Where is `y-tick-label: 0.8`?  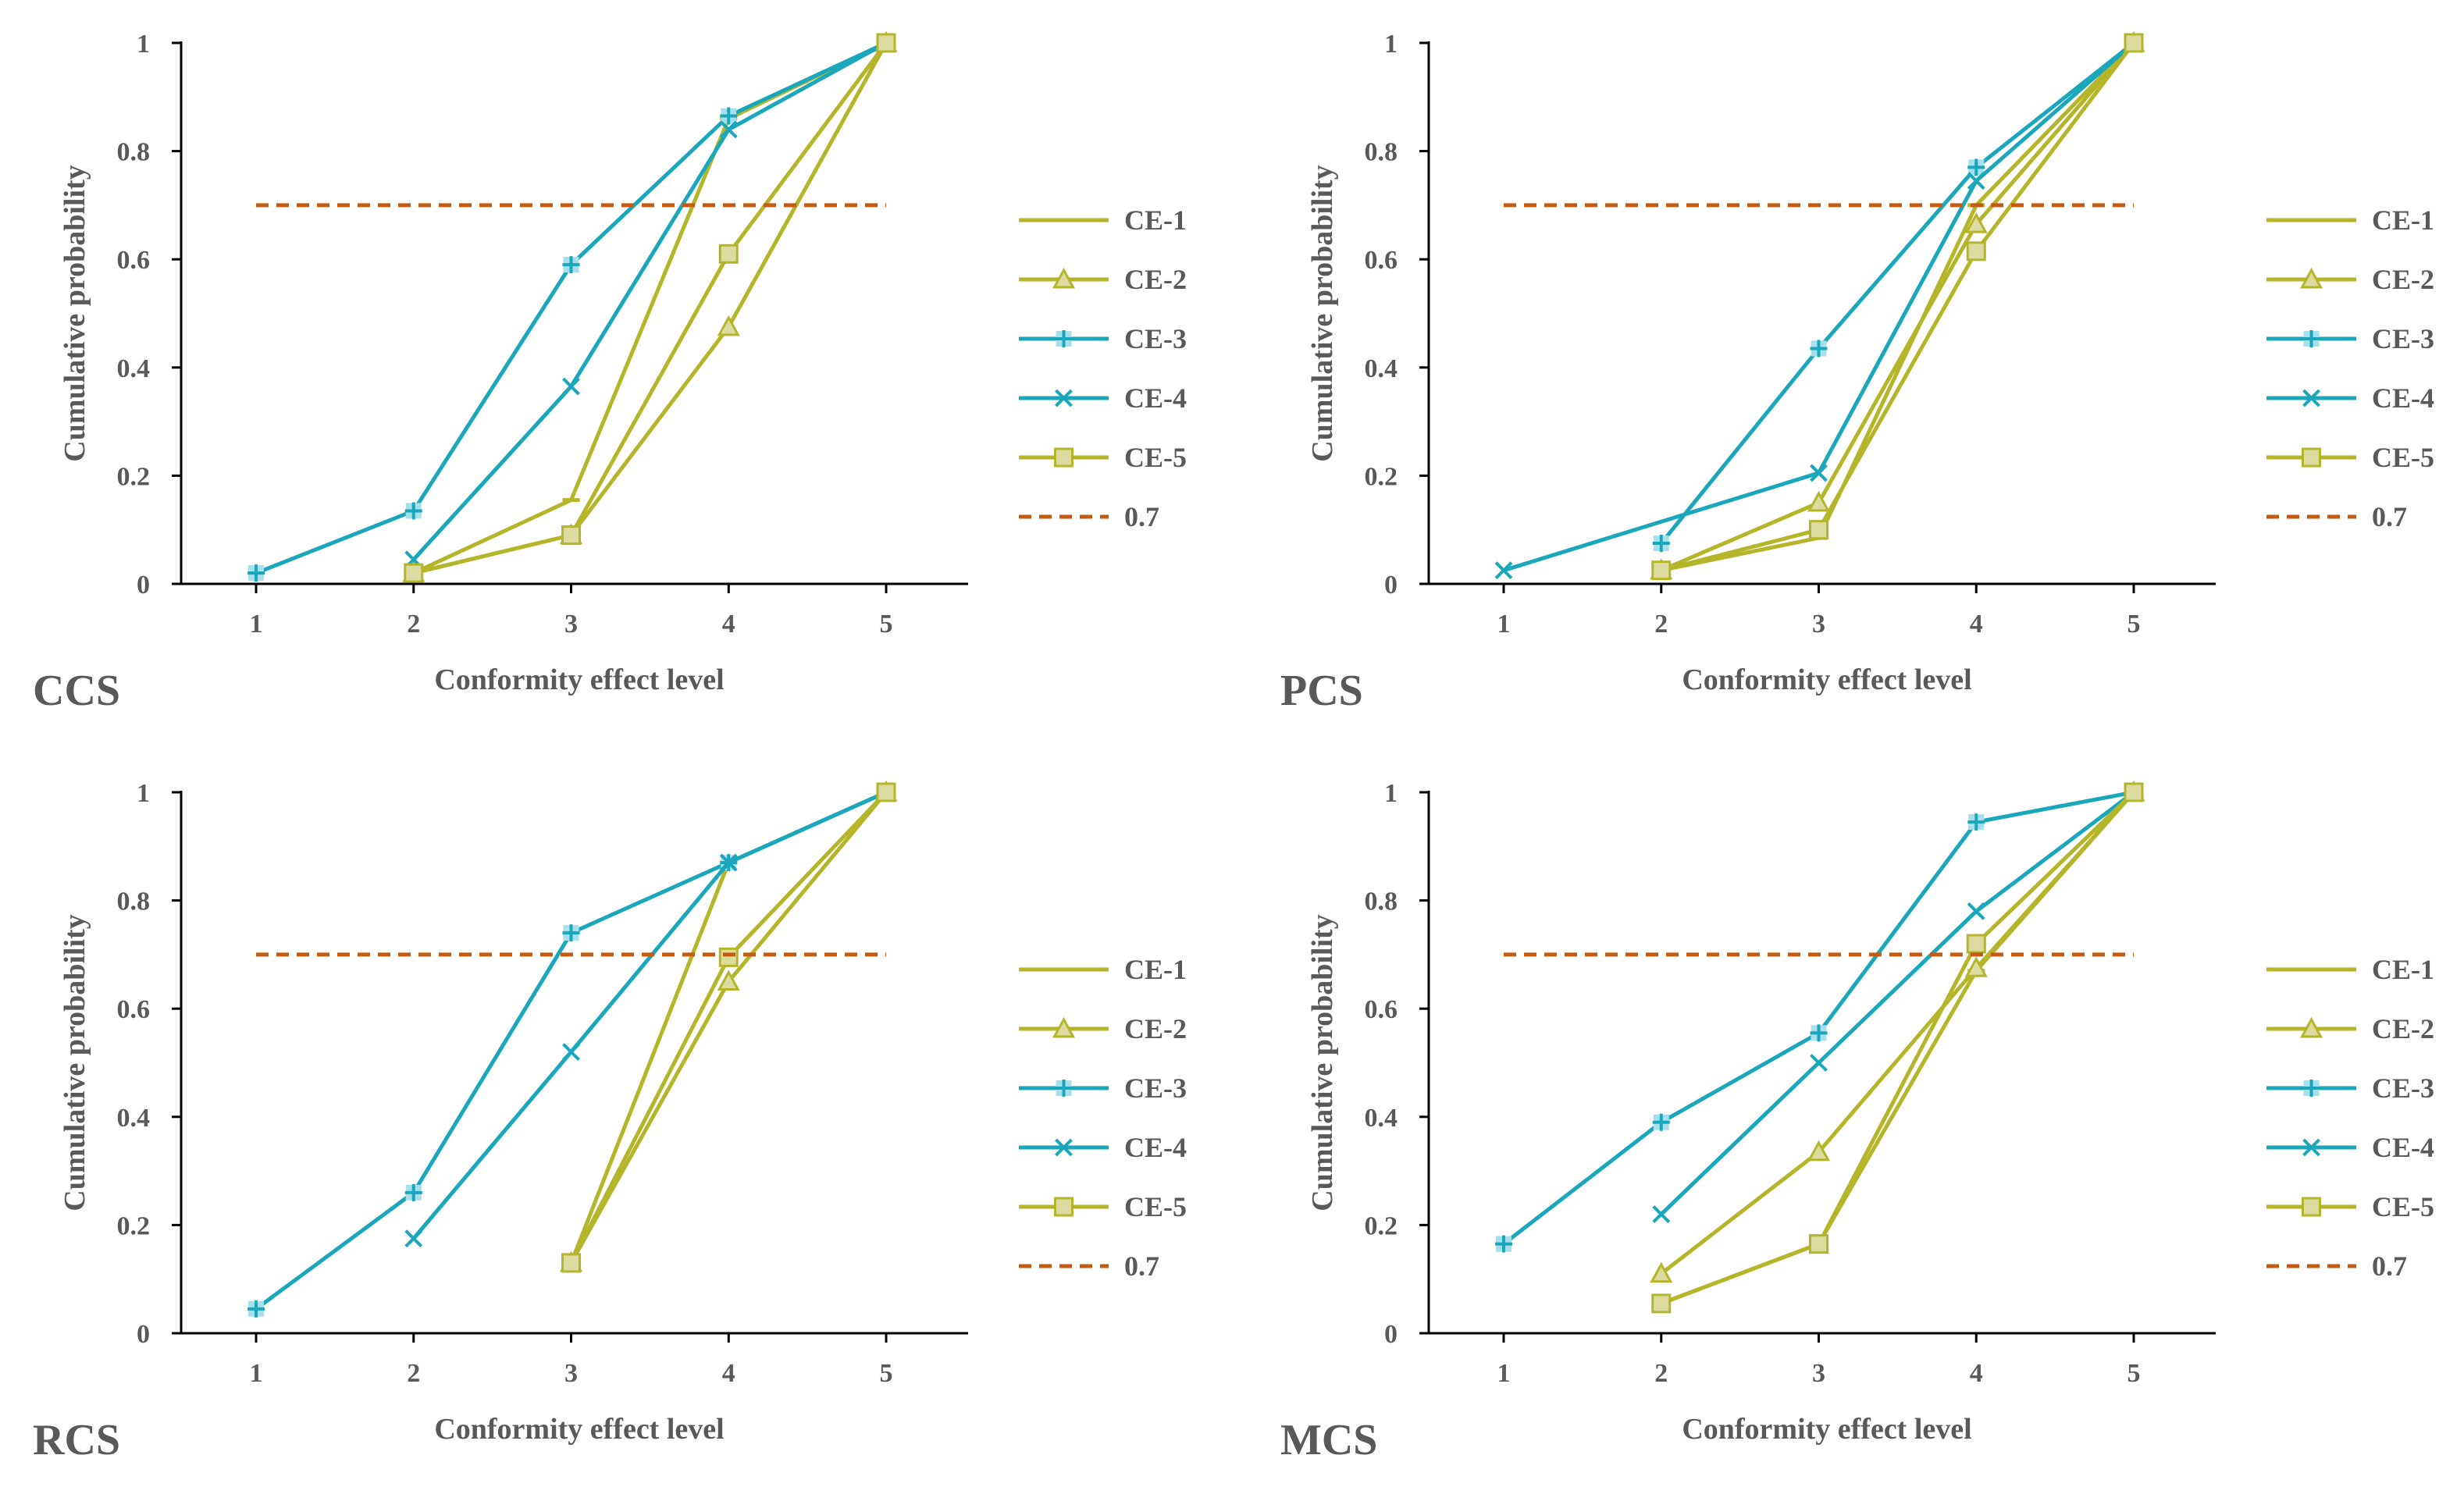
y-tick-label: 0.8 is located at coordinates (134, 902).